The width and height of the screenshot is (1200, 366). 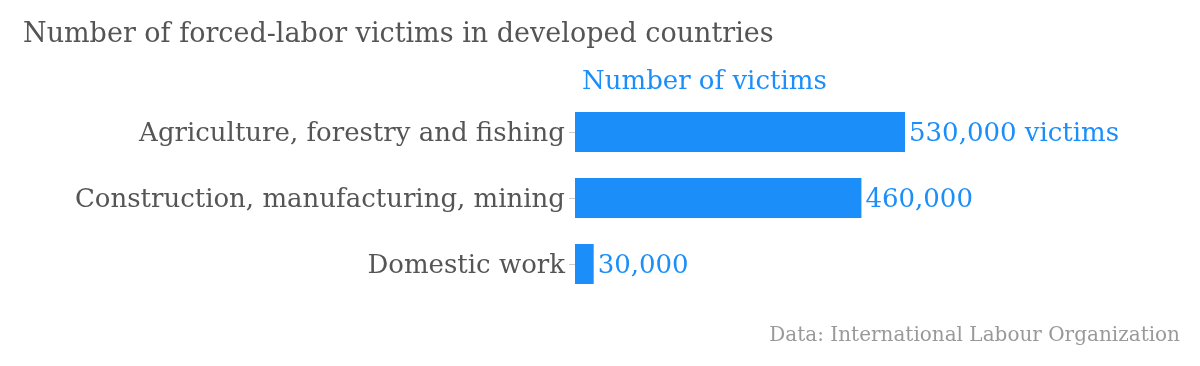 I want to click on series-label: Number of victims, so click(x=704, y=80).